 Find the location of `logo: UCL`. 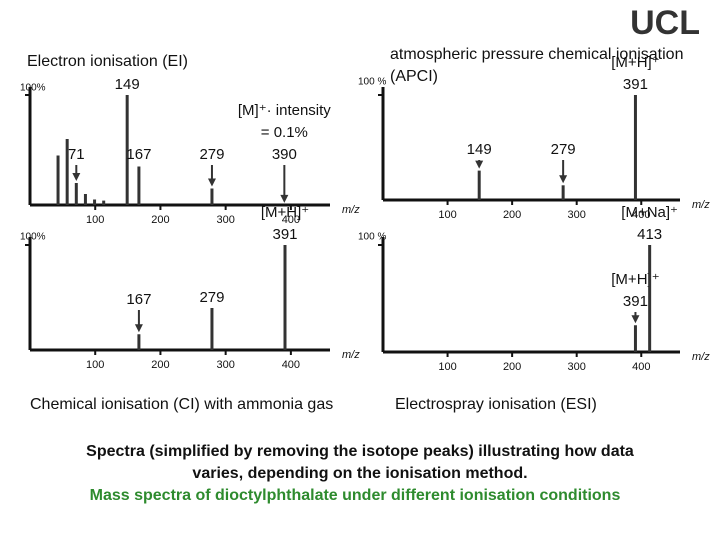

logo: UCL is located at coordinates (665, 23).